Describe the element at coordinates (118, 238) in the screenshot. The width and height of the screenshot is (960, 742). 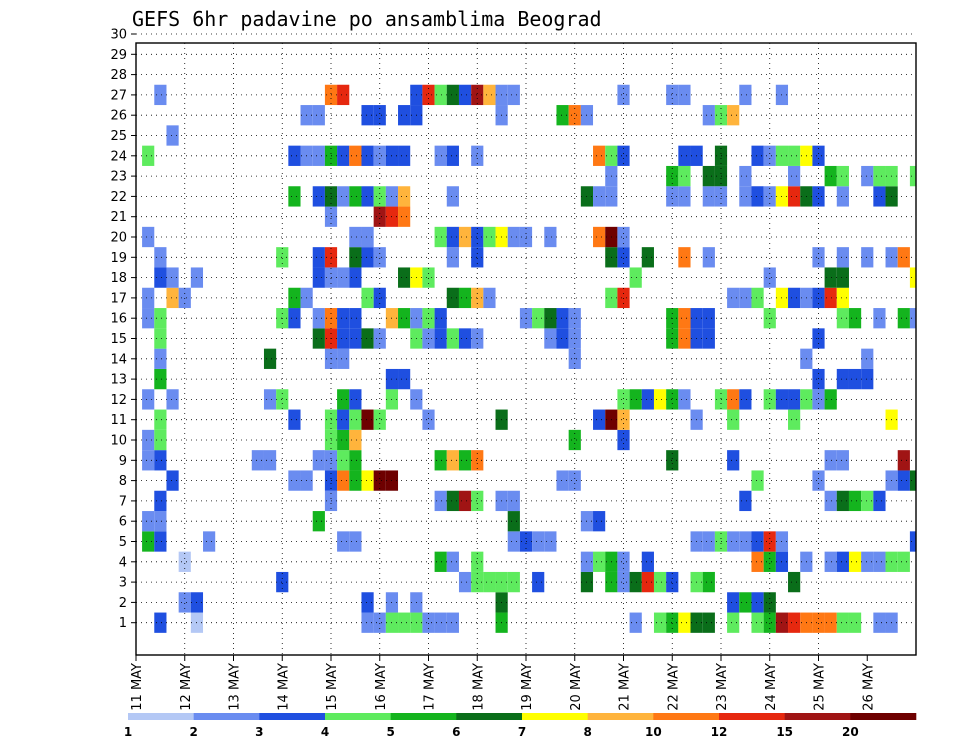
I see `y-tick-label: 20` at that location.